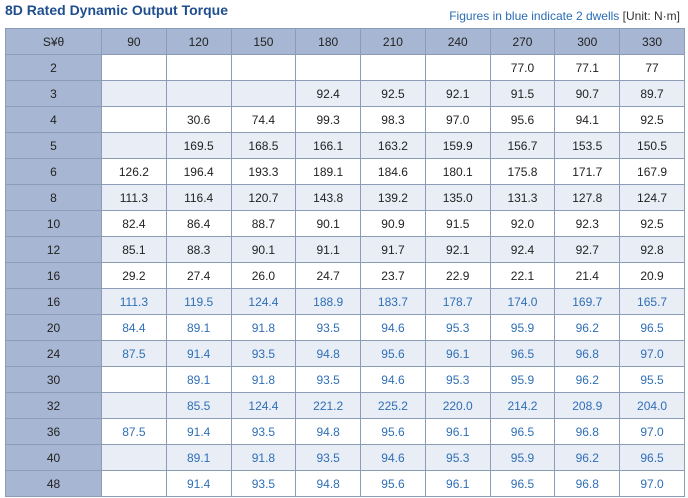 Image resolution: width=688 pixels, height=498 pixels. What do you see at coordinates (53, 197) in the screenshot?
I see `row-header: 8` at bounding box center [53, 197].